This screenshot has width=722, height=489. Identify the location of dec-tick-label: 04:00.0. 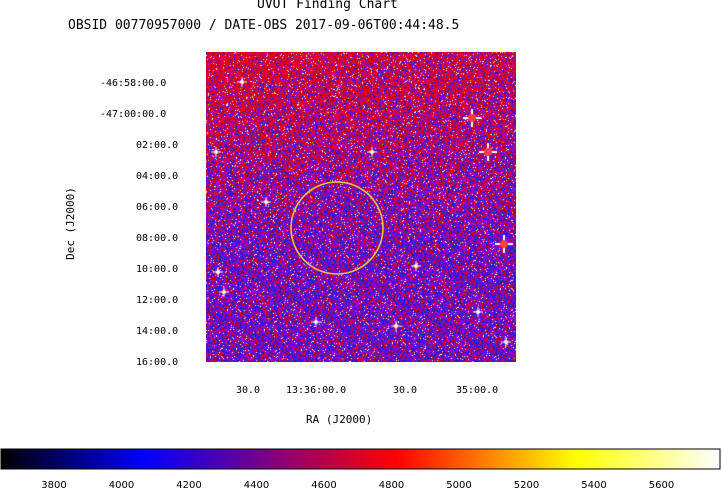
(157, 176).